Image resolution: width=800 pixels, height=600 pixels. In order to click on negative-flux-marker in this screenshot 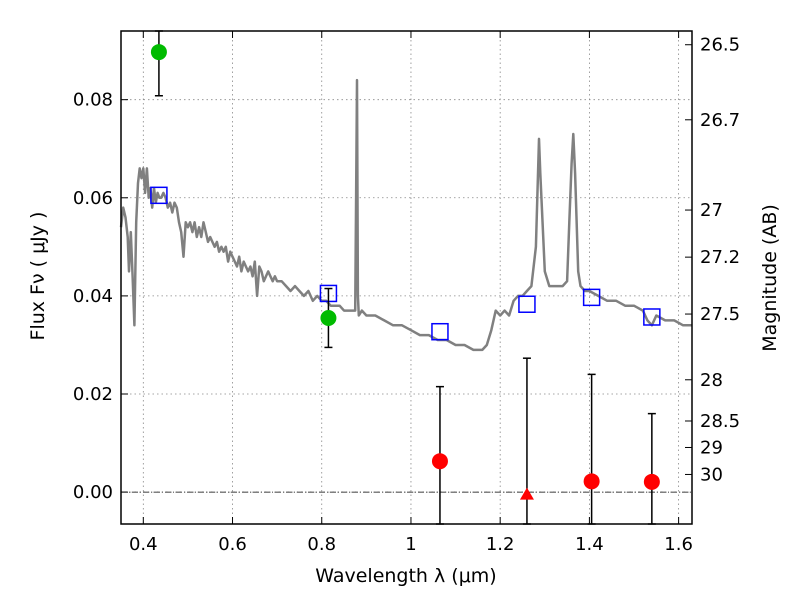, I will do `click(526, 493)`.